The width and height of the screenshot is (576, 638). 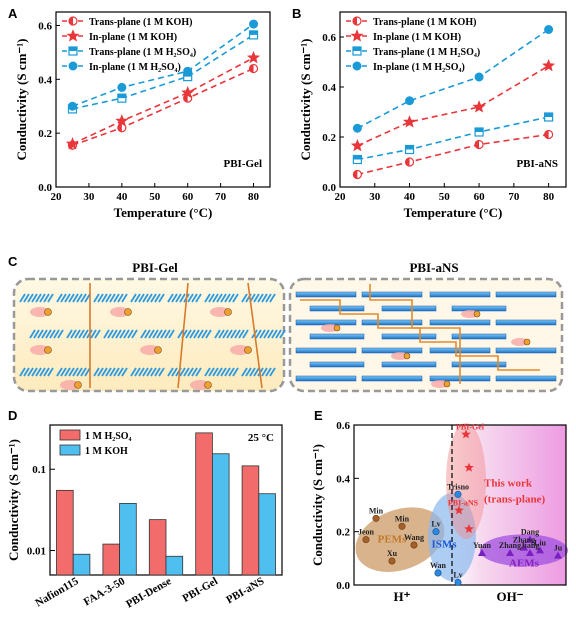 I want to click on y-tick-label: 0.2, so click(x=329, y=138).